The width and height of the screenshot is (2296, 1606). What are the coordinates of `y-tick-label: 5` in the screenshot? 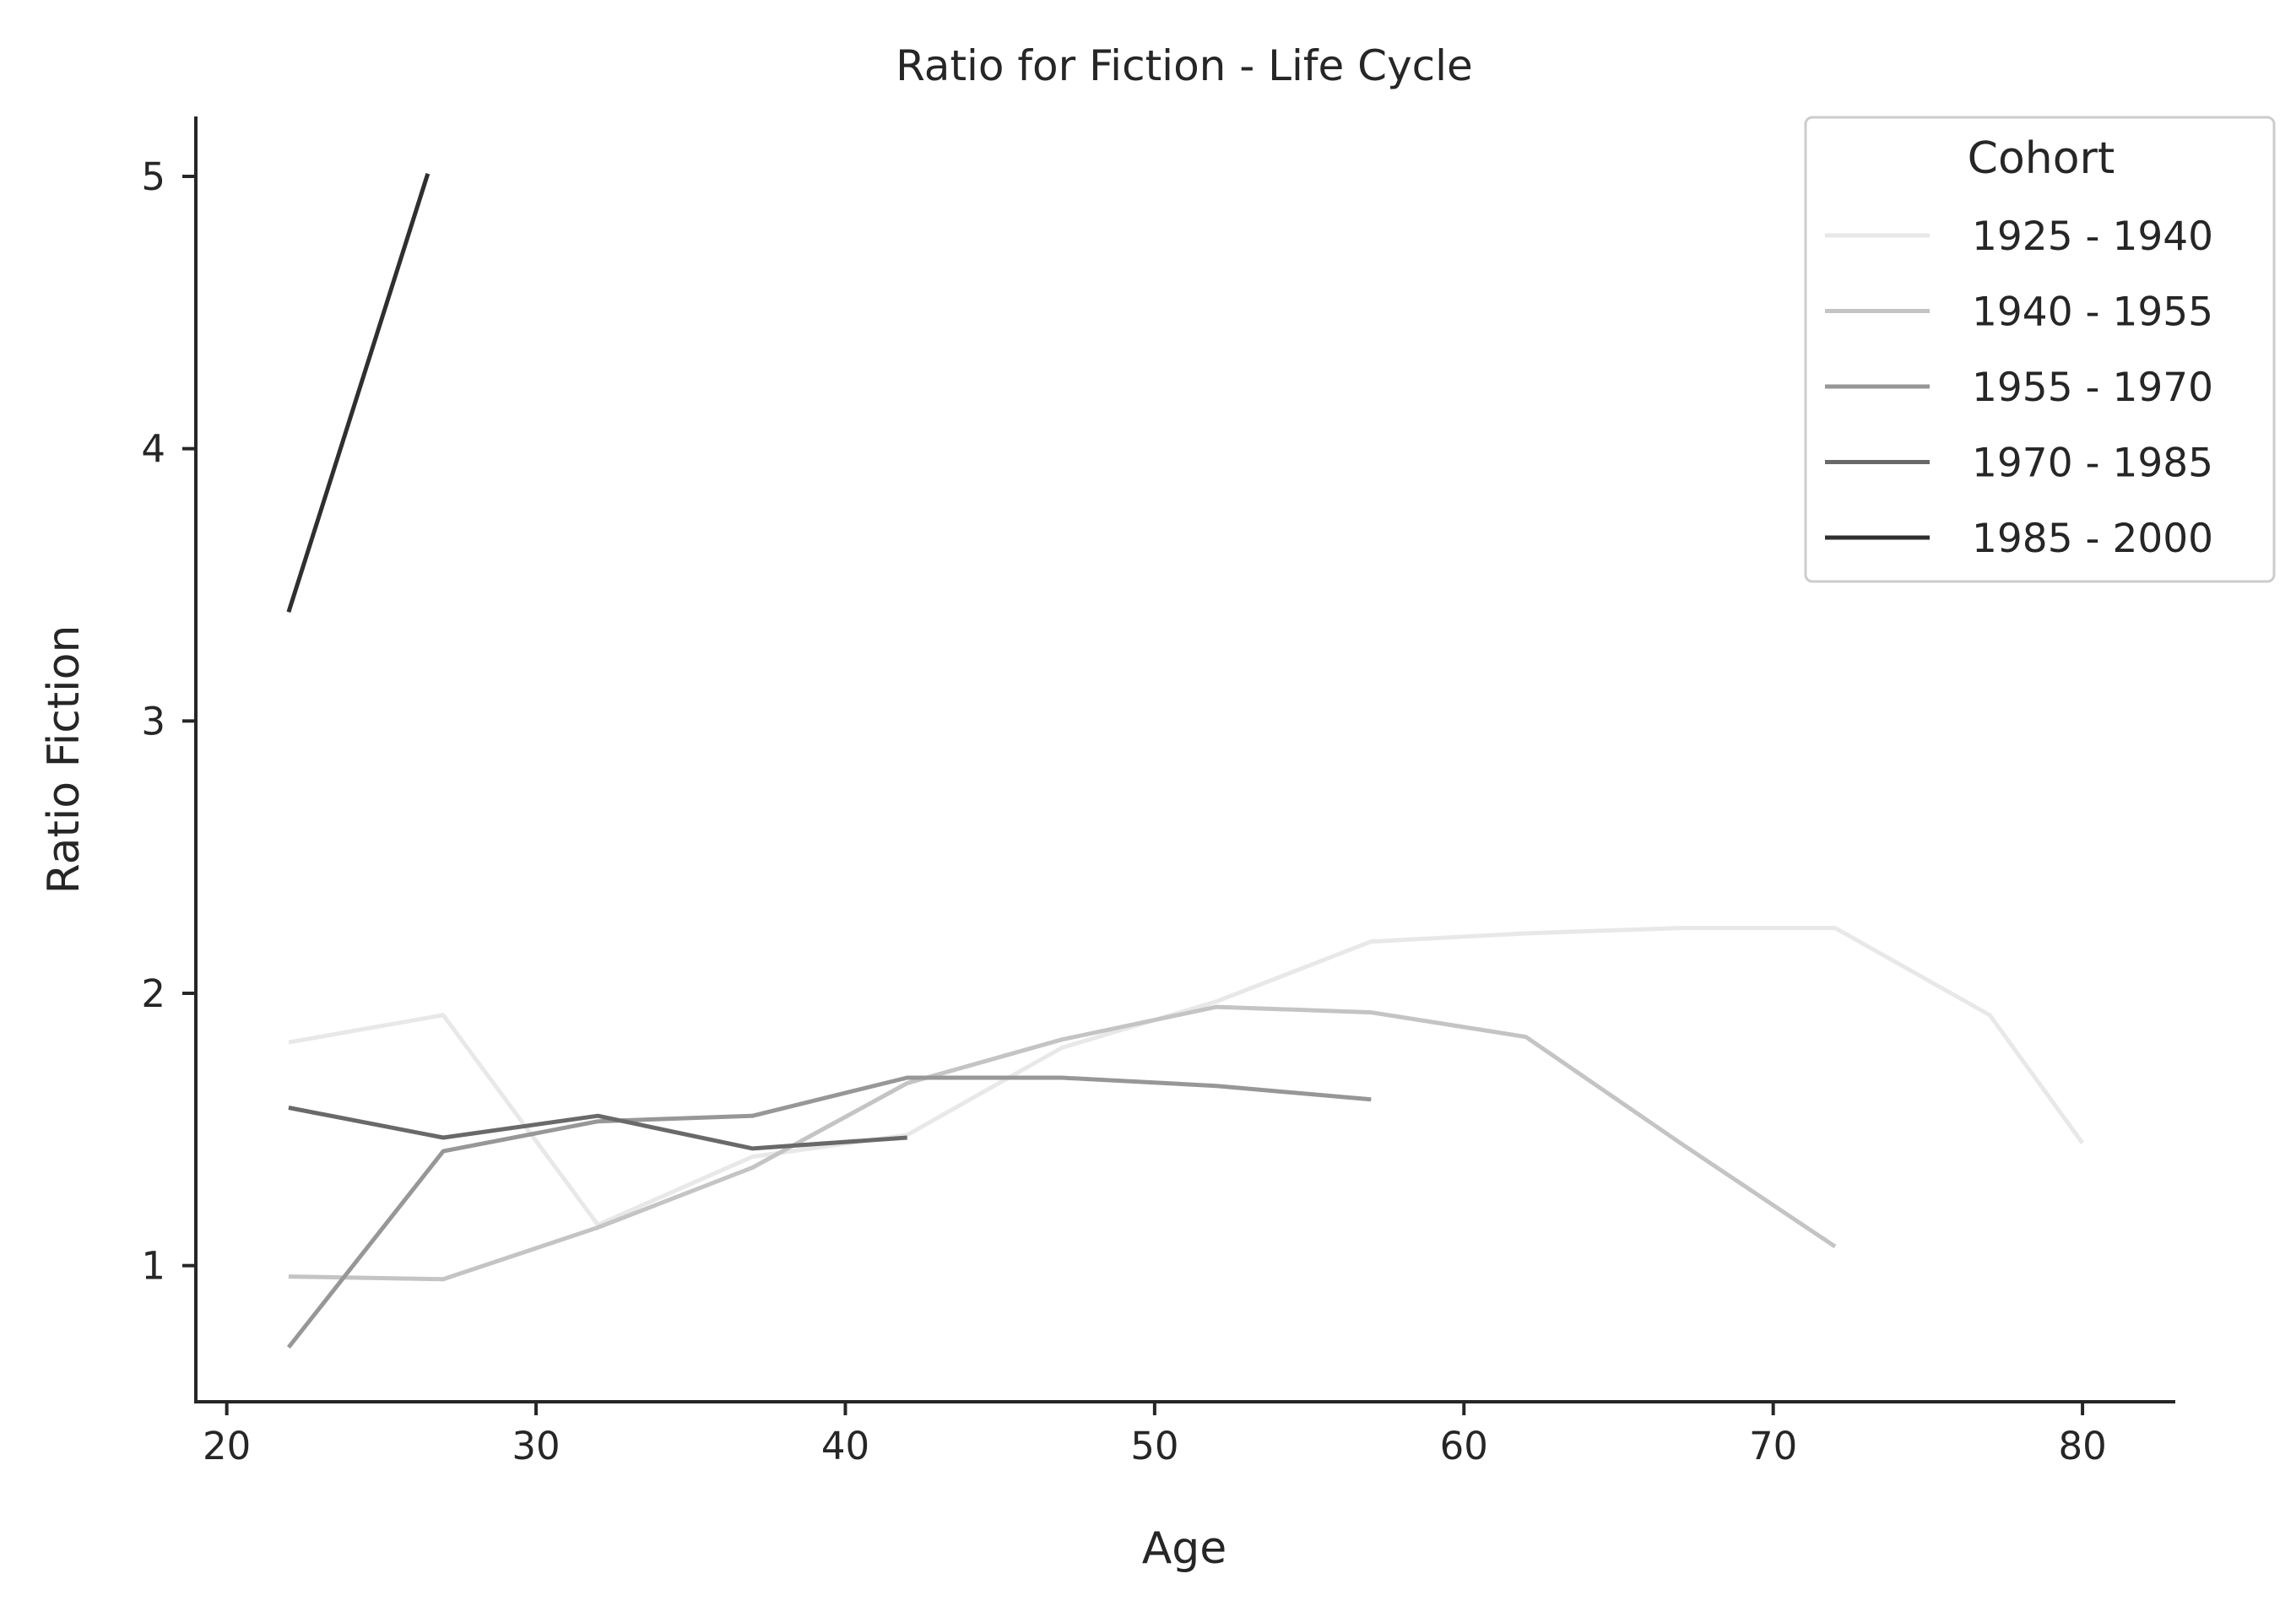 It's located at (153, 176).